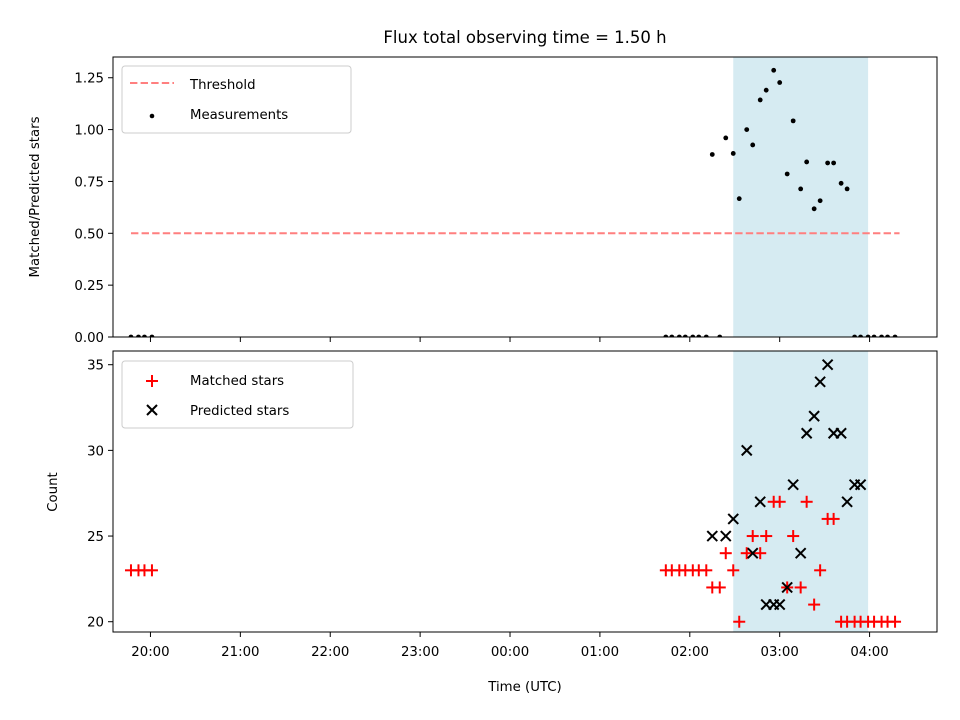 This screenshot has width=960, height=720. Describe the element at coordinates (89, 79) in the screenshot. I see `y-tick-label: 1.25` at that location.